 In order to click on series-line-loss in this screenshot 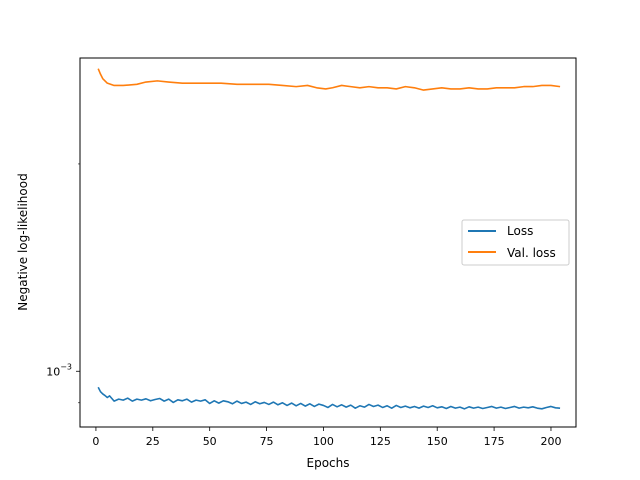, I will do `click(329, 398)`.